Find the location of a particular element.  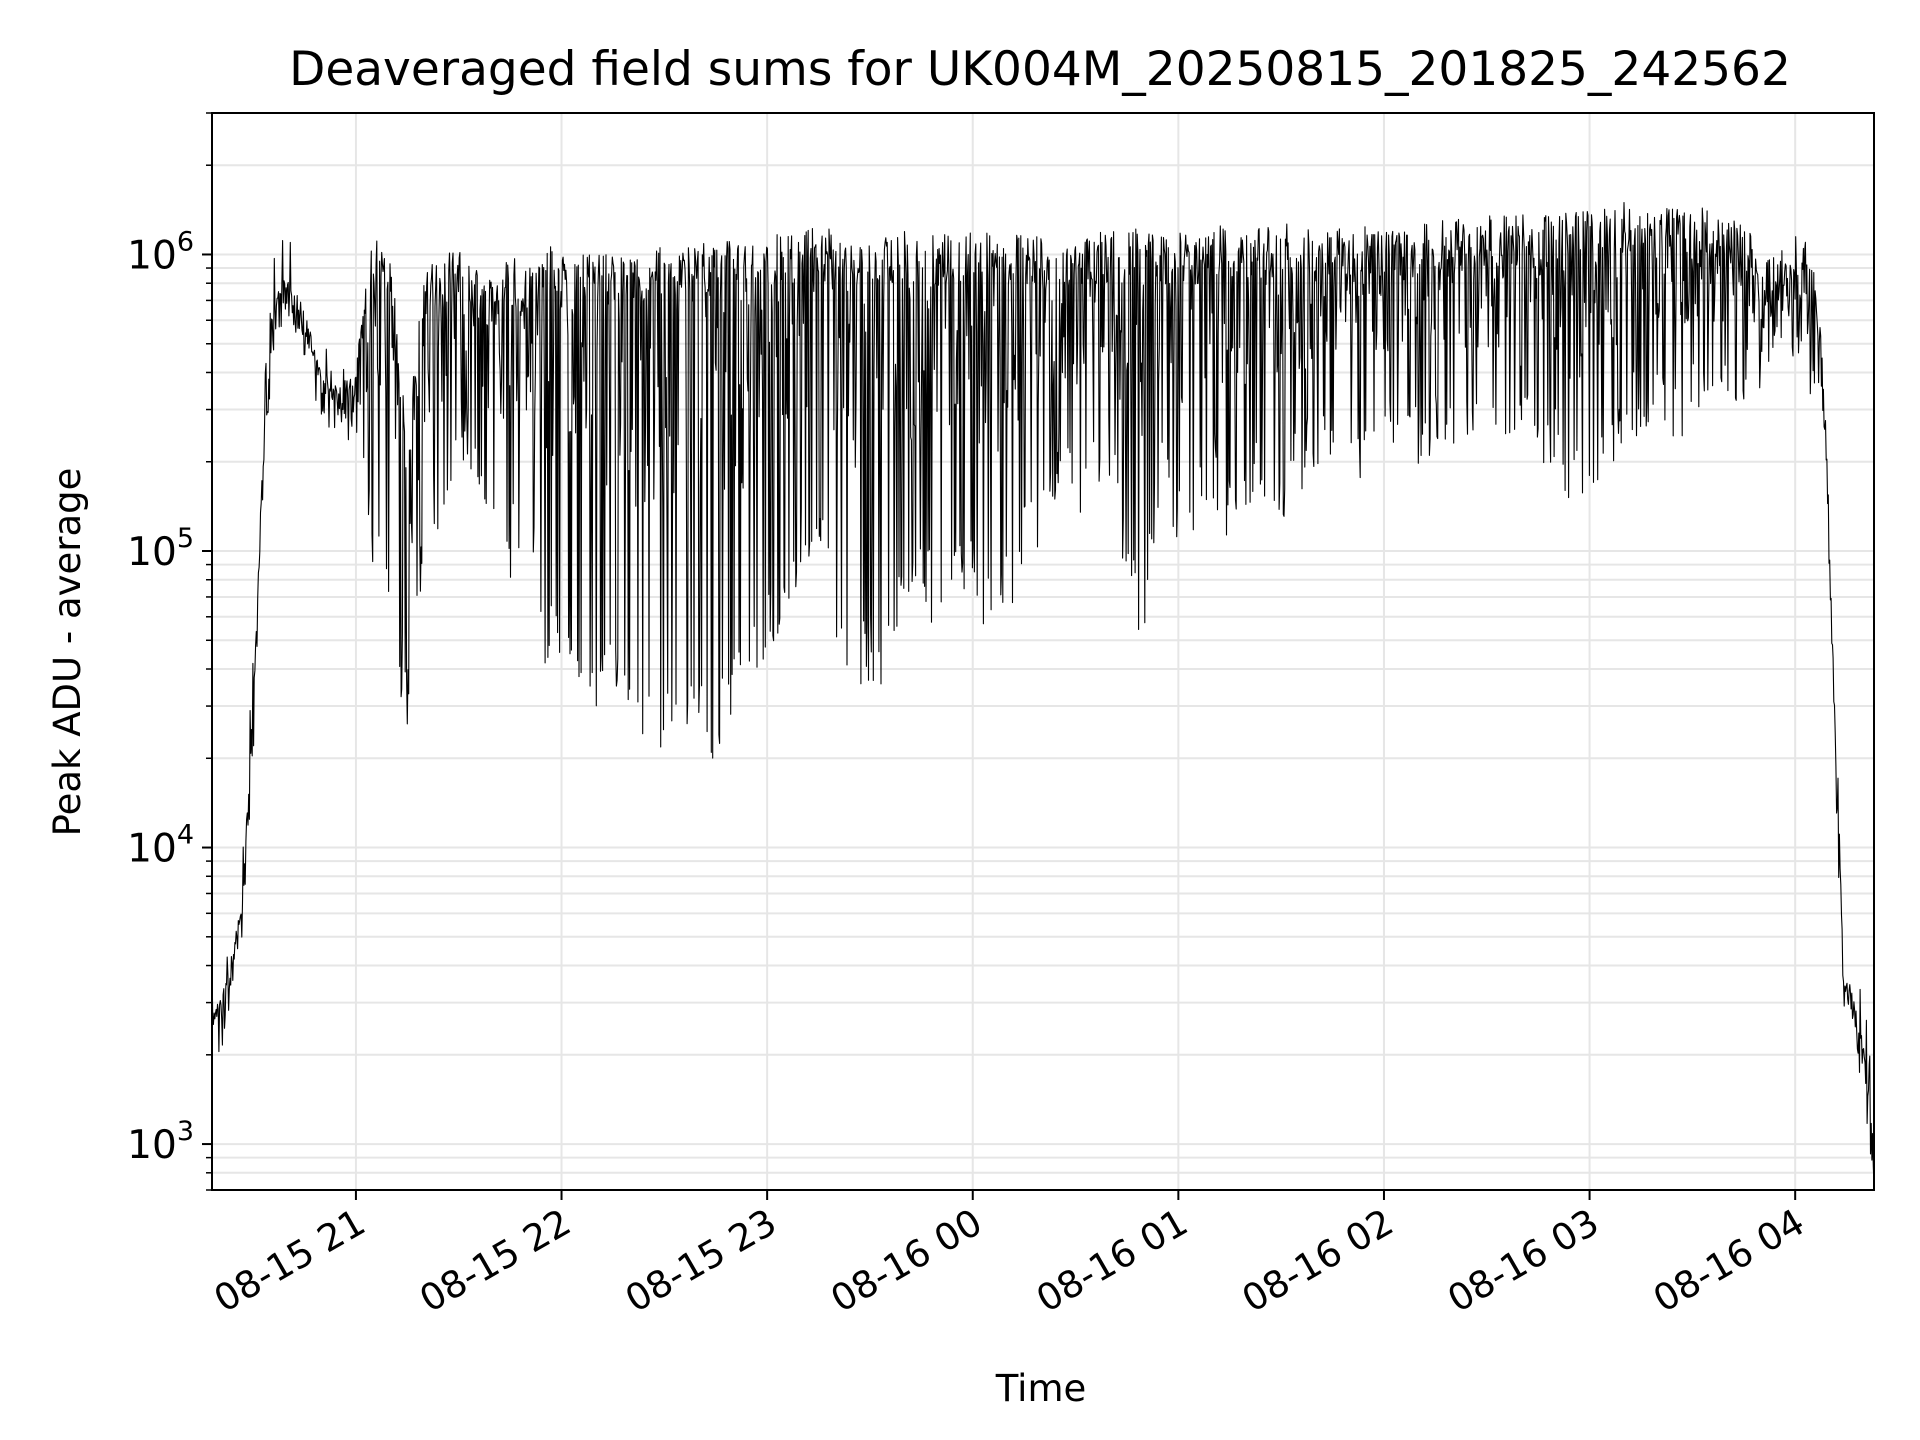

y-tick-label: 10³ is located at coordinates (160, 1142).